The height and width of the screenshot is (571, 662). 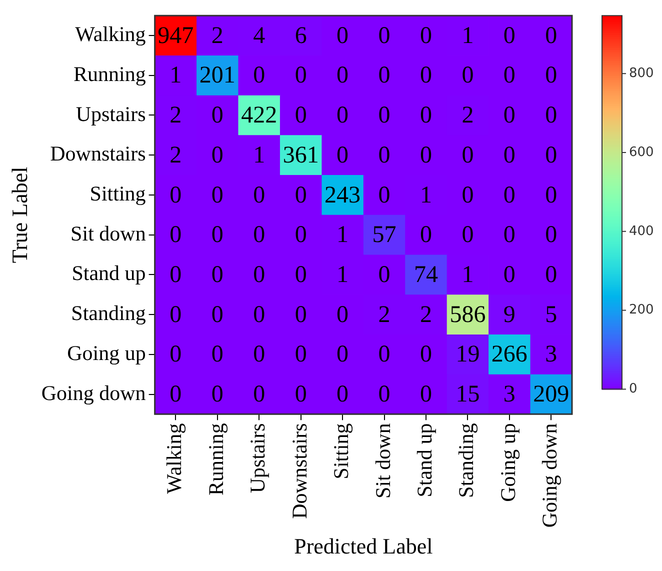 What do you see at coordinates (176, 35) in the screenshot?
I see `data-label: 947` at bounding box center [176, 35].